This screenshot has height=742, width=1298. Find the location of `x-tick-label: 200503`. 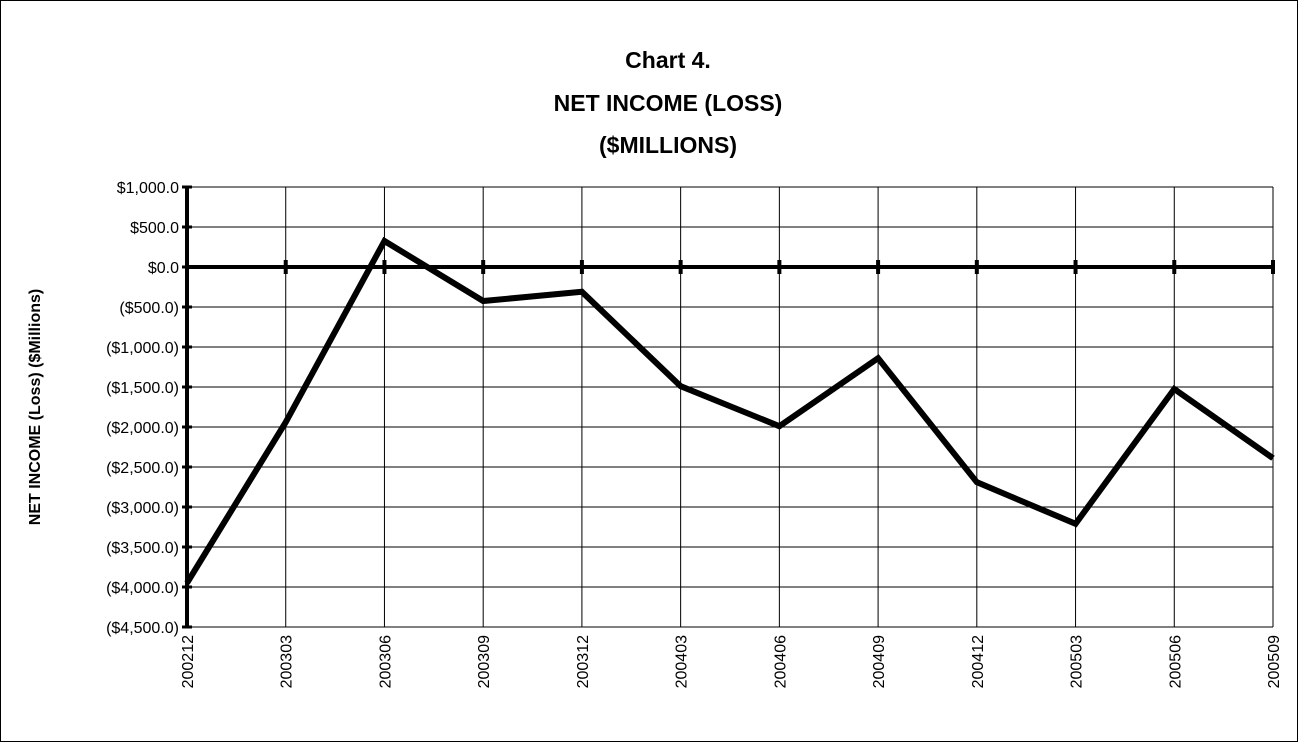

x-tick-label: 200503 is located at coordinates (1077, 661).